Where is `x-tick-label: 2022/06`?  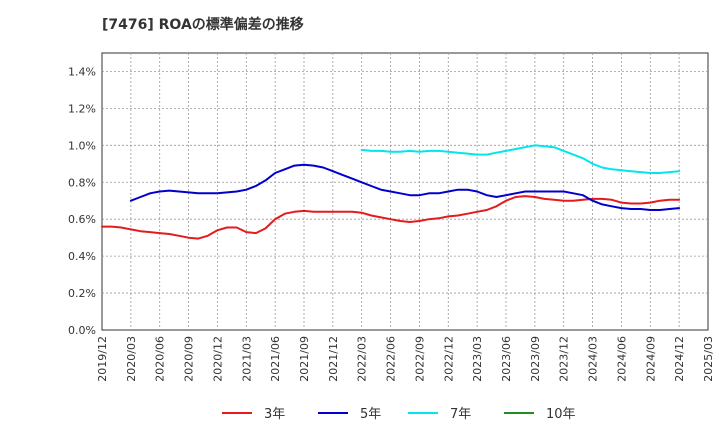
x-tick-label: 2022/06 is located at coordinates (391, 359).